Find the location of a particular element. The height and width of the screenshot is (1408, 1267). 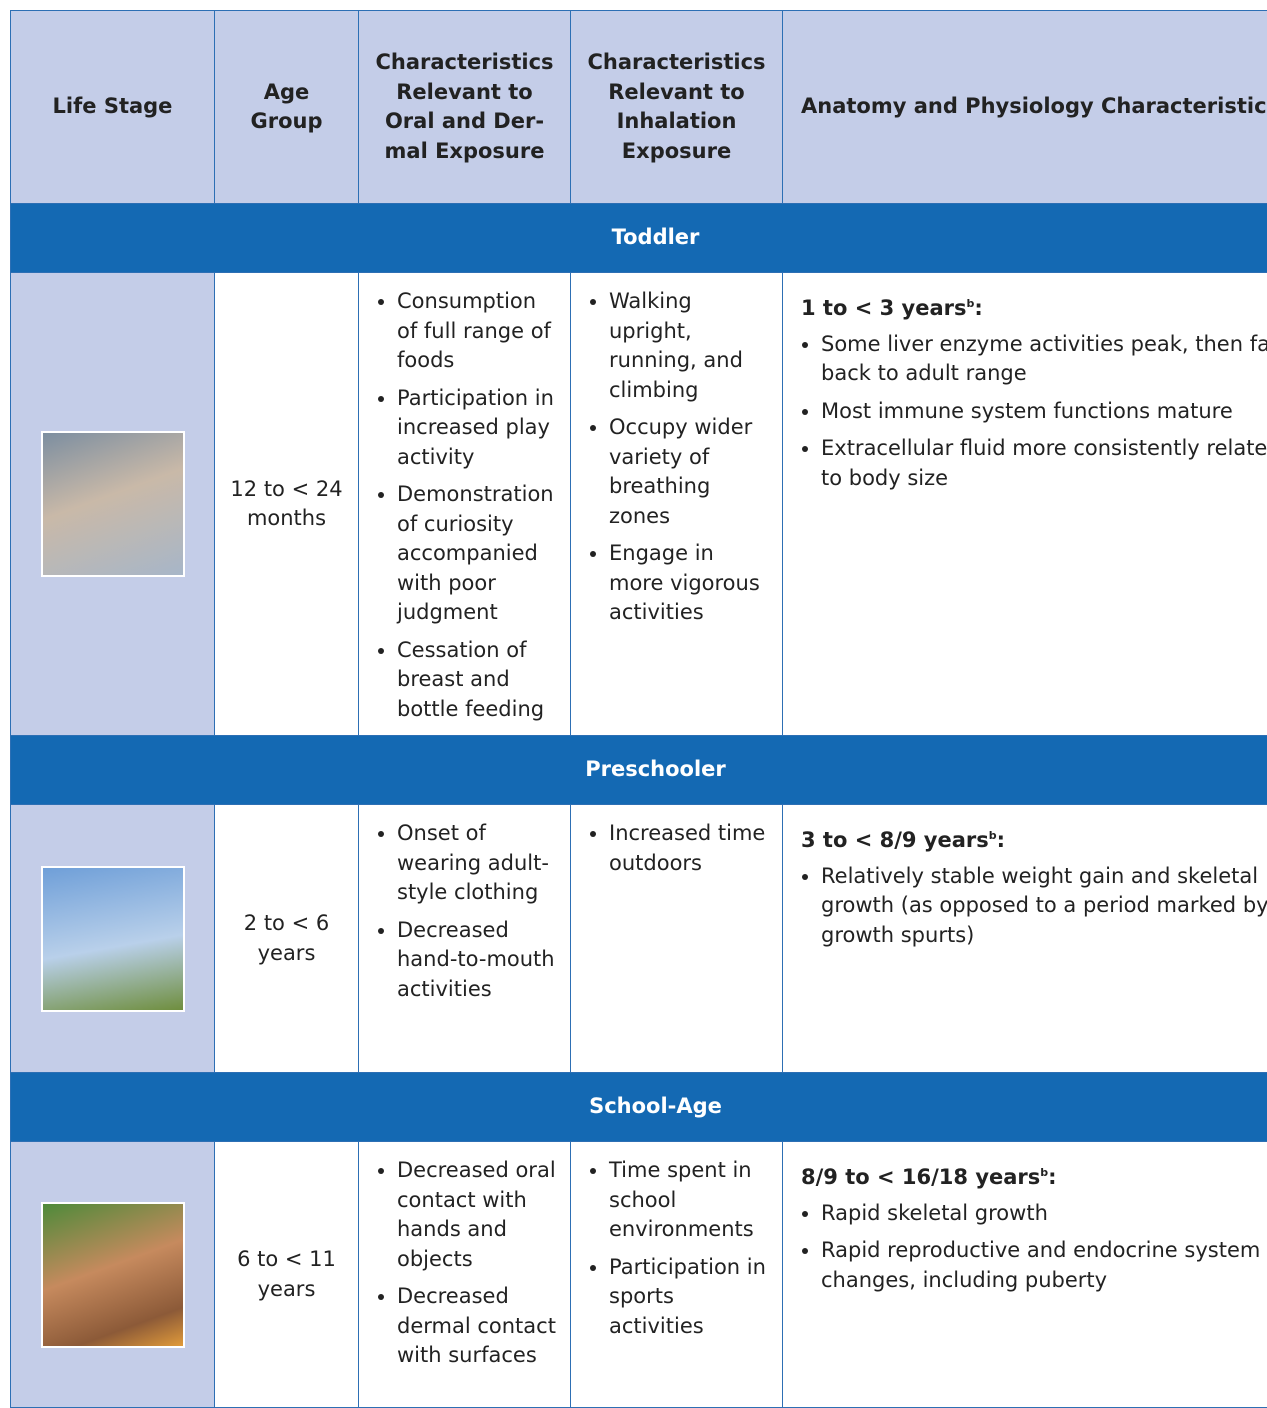

bullet-item: Decreased hand-to-mouth activities is located at coordinates (479, 960).